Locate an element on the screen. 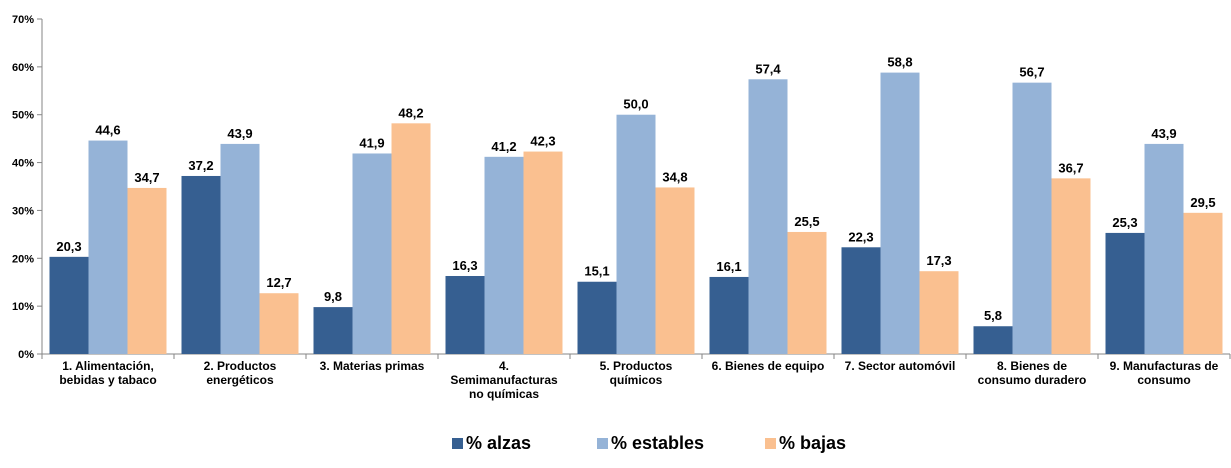 The height and width of the screenshot is (468, 1231). legend: % alzas % estables % bajas is located at coordinates (649, 443).